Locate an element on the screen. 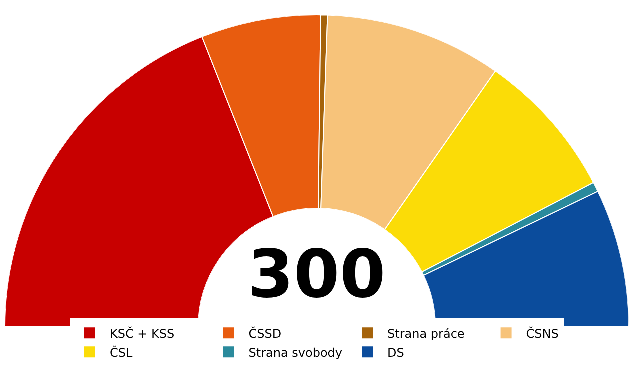 The image size is (634, 379). legend-label: Strana svobody is located at coordinates (295, 353).